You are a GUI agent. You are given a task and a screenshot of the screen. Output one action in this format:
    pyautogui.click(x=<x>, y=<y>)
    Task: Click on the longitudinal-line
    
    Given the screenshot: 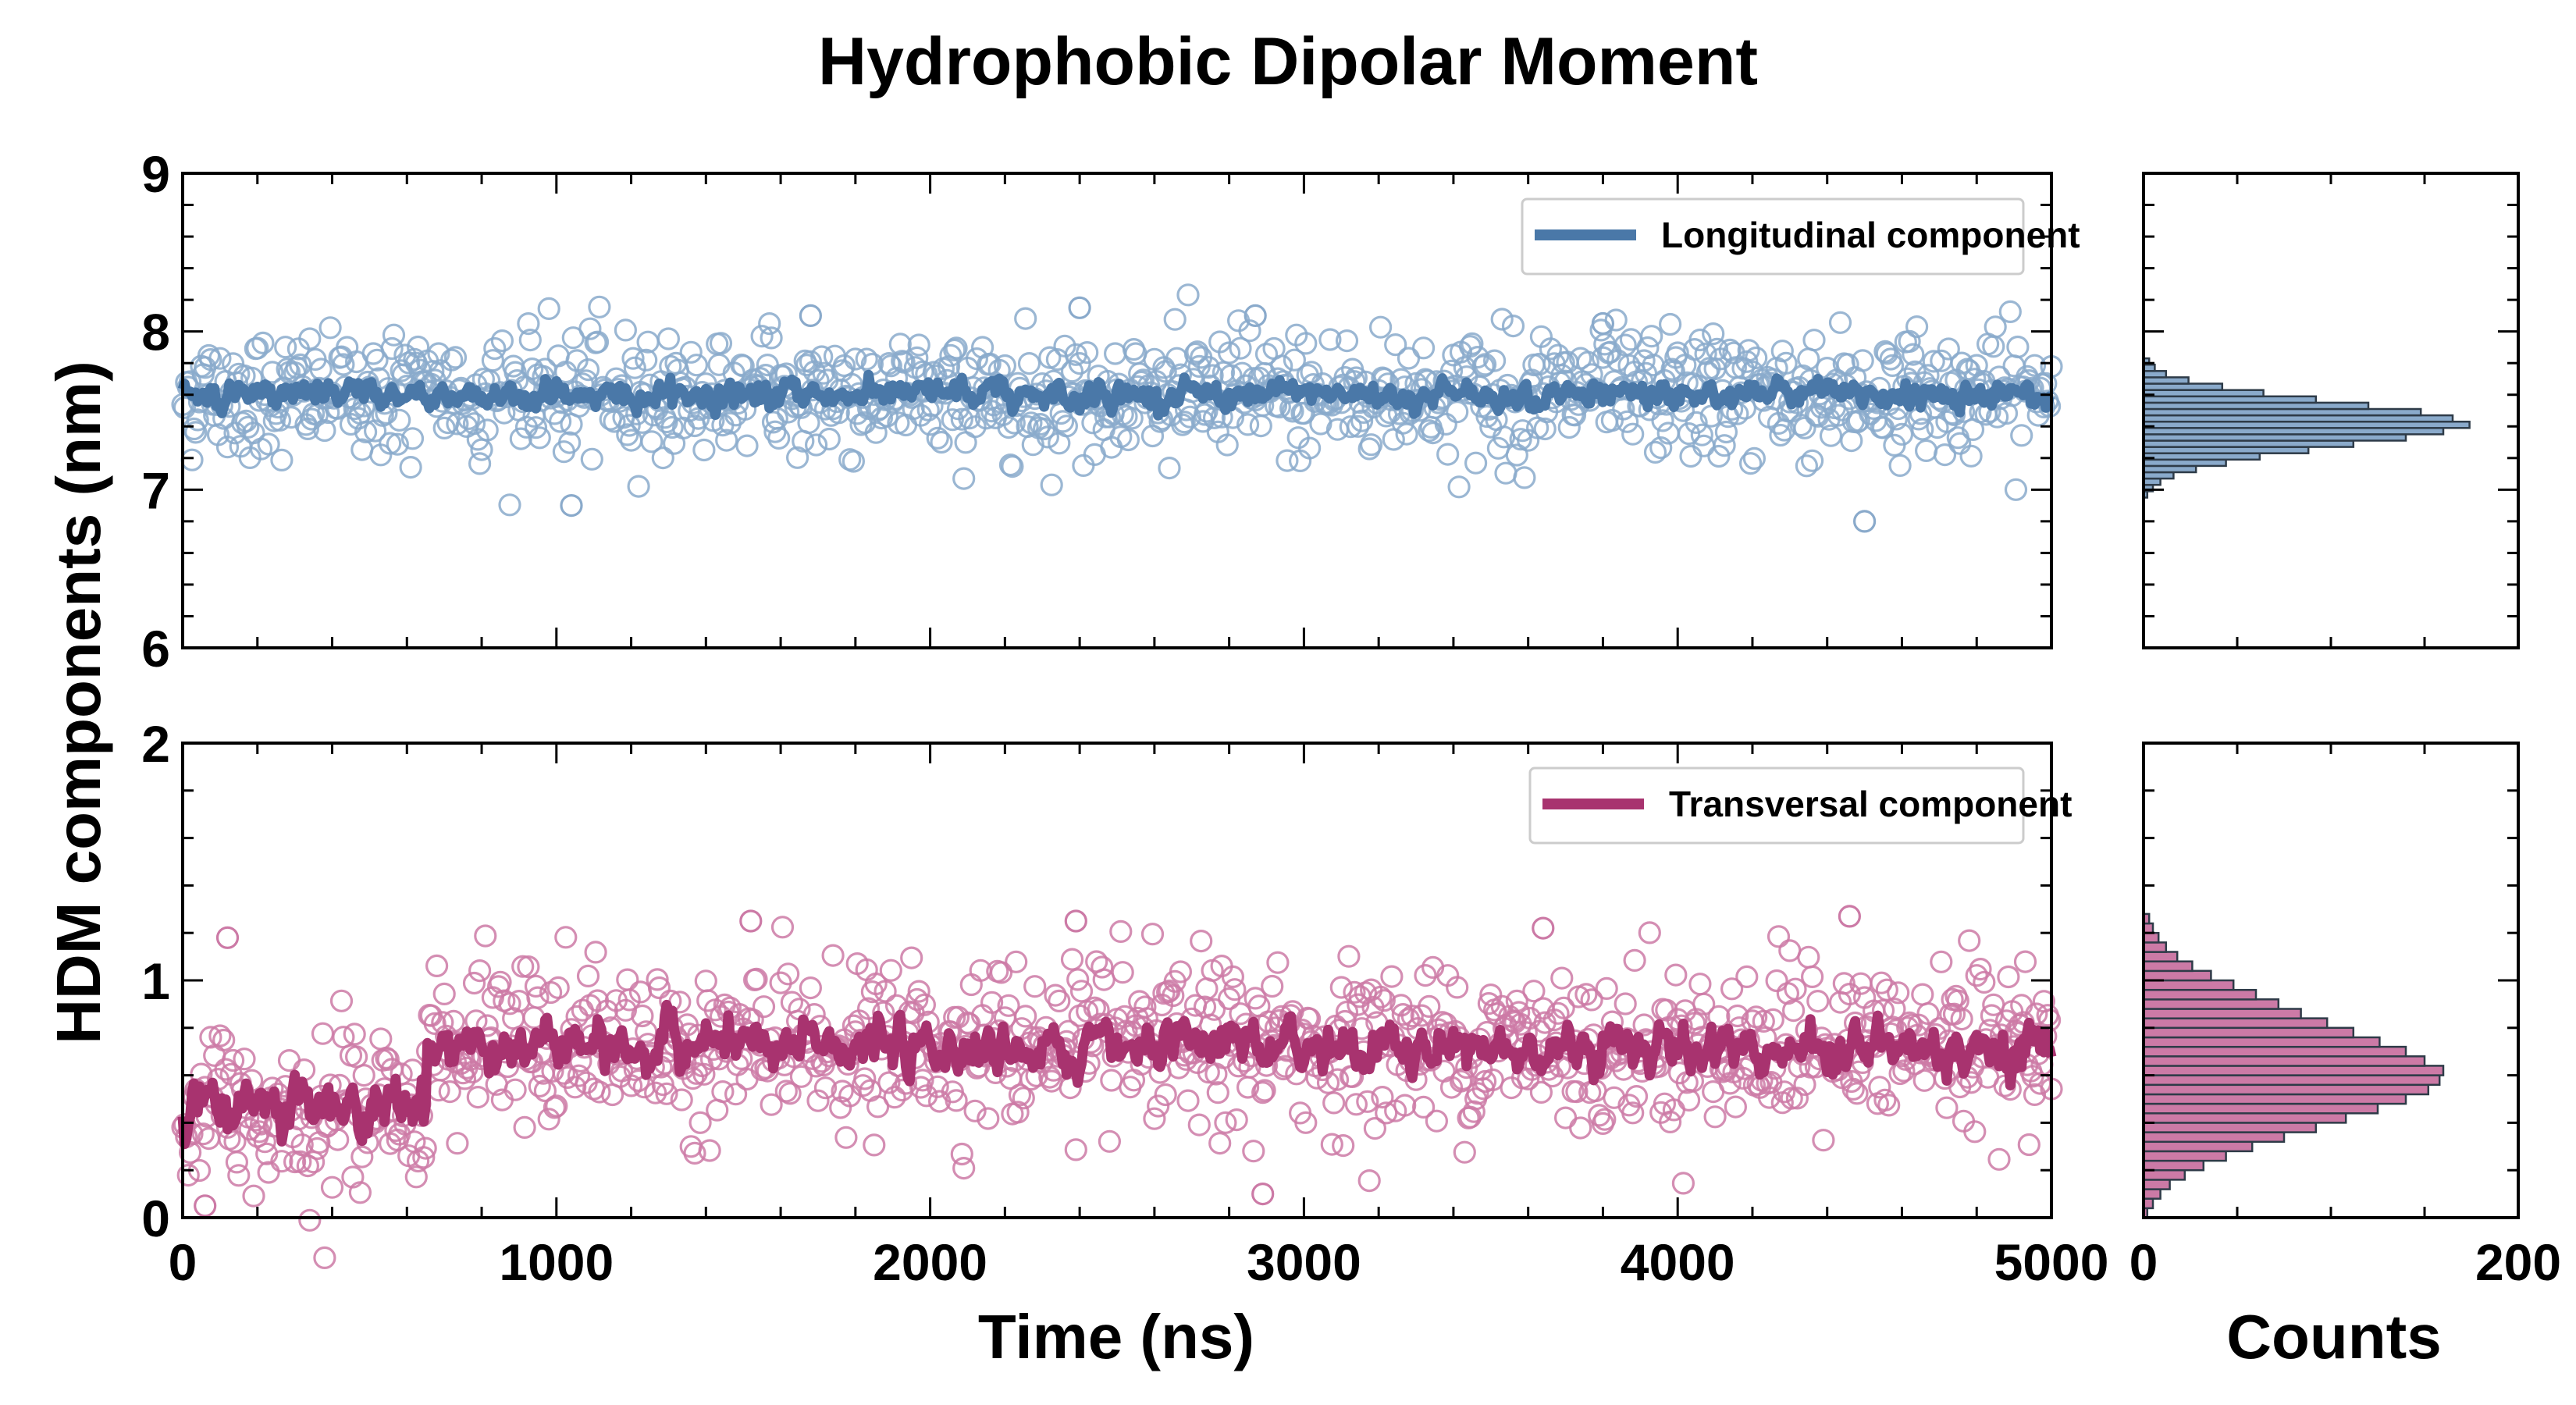 What is the action you would take?
    pyautogui.click(x=1116, y=395)
    